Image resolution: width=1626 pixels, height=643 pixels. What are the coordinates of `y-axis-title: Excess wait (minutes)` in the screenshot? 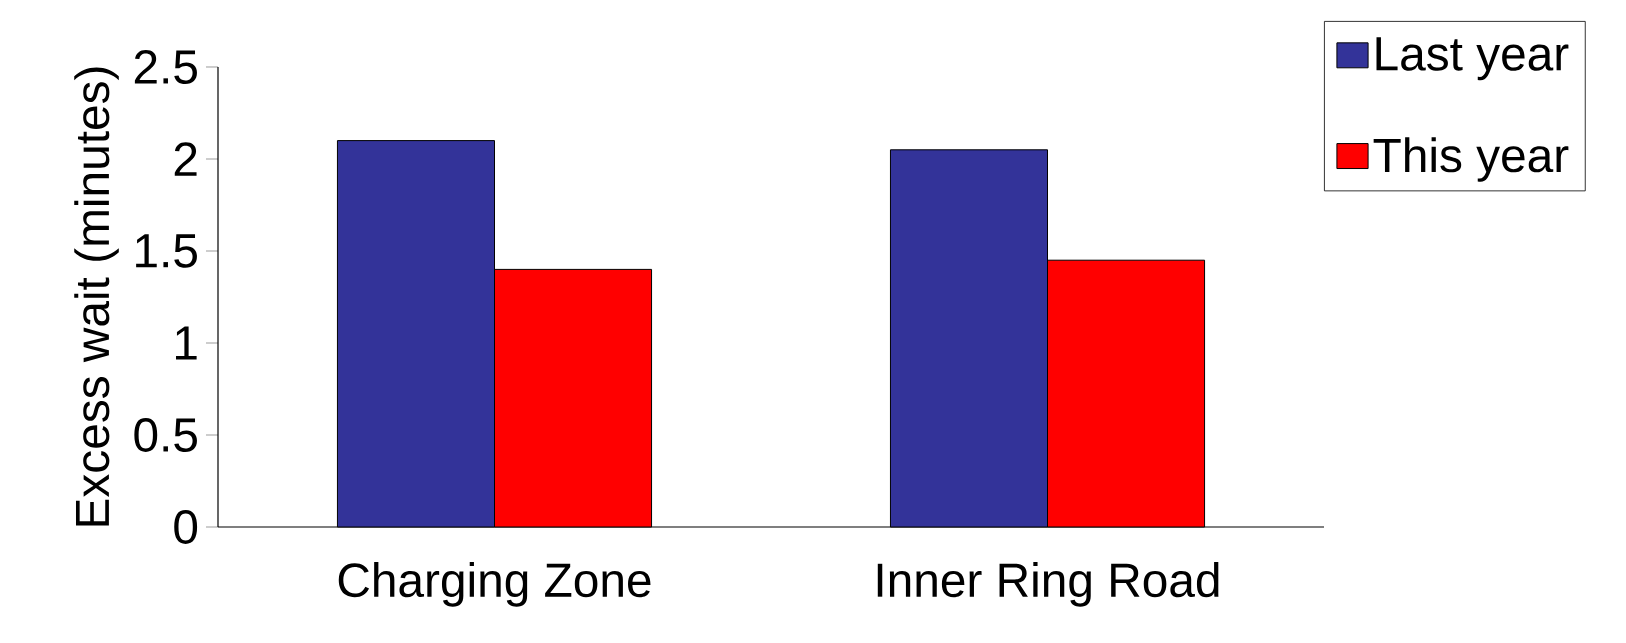 It's located at (96, 296).